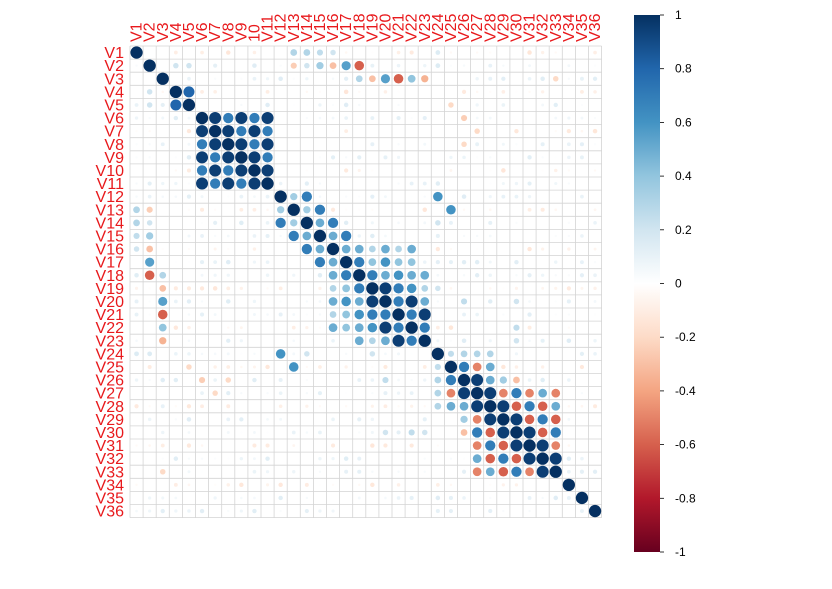 This screenshot has height=589, width=832. I want to click on corr-circle-V32-V25, so click(451, 458).